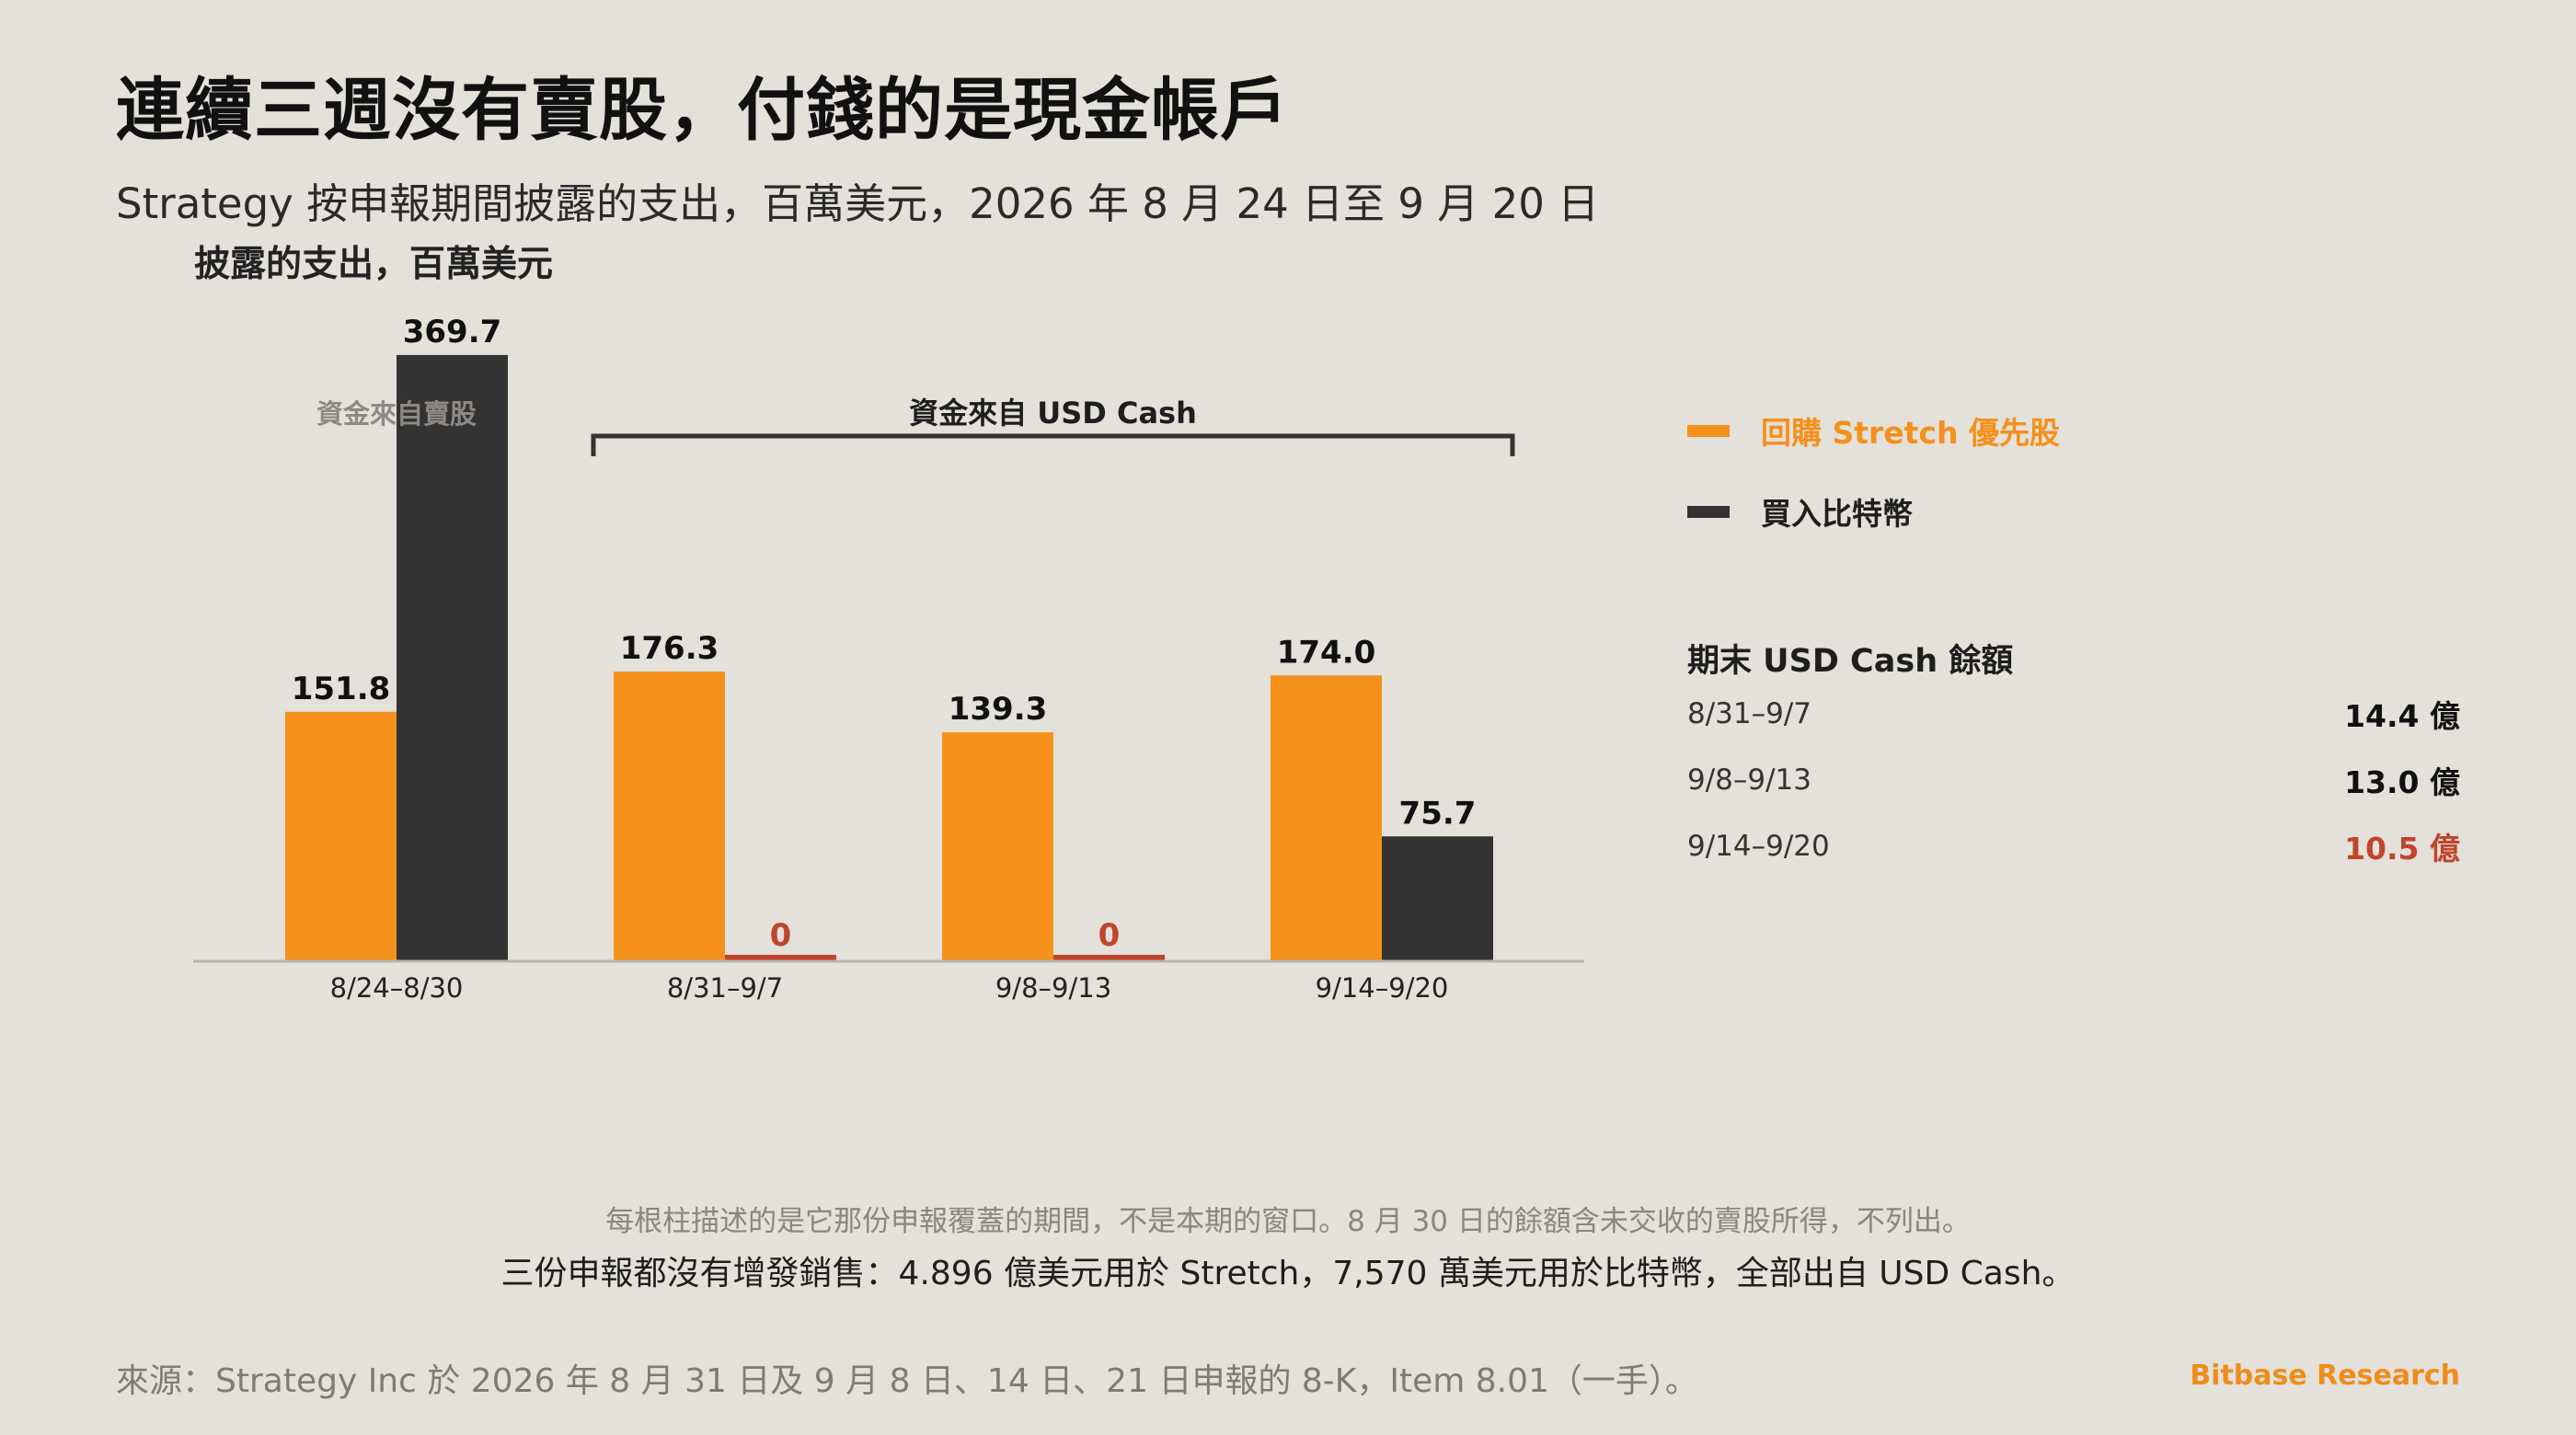 This screenshot has height=1435, width=2576. I want to click on legend-label-stretch: 回購 Stretch 優先股, so click(1911, 433).